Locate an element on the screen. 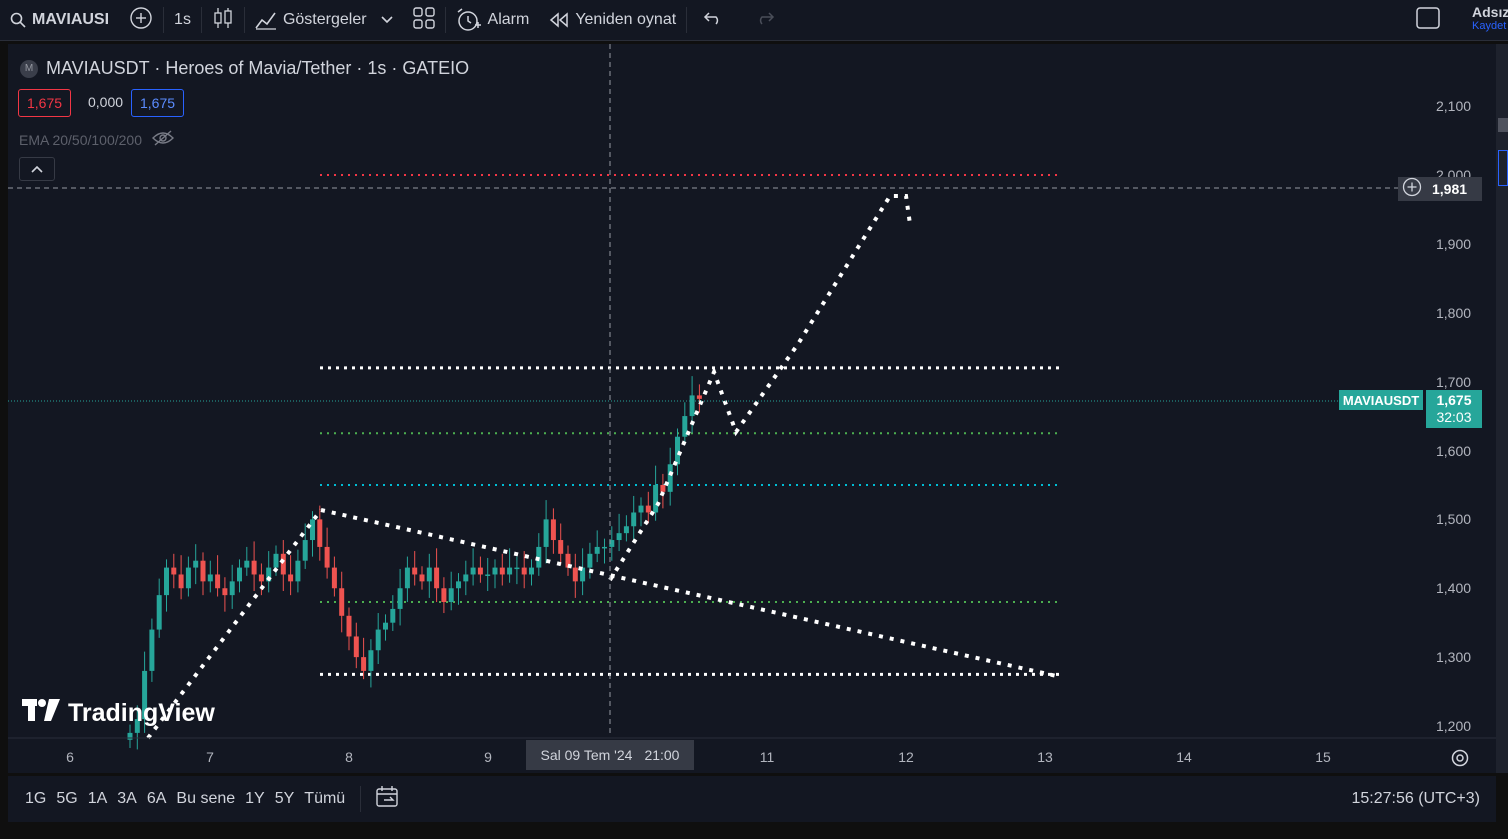  interval-button: 1s is located at coordinates (182, 20).